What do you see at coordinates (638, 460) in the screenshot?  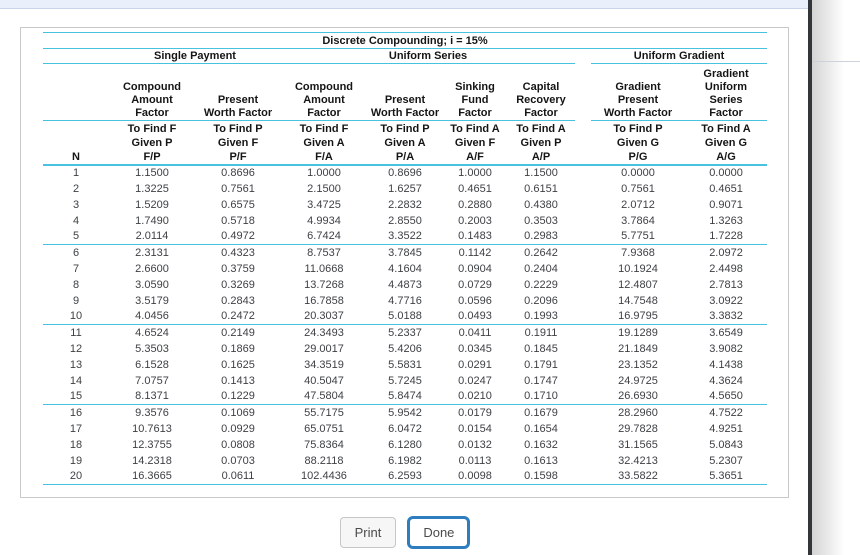 I see `cell-value: 32.4213` at bounding box center [638, 460].